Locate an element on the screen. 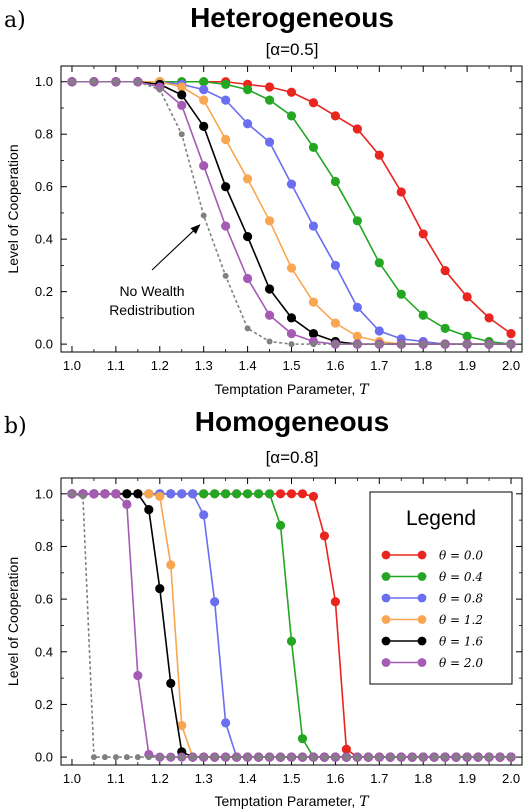 The image size is (528, 810). x-axis-label-var: T is located at coordinates (364, 802).